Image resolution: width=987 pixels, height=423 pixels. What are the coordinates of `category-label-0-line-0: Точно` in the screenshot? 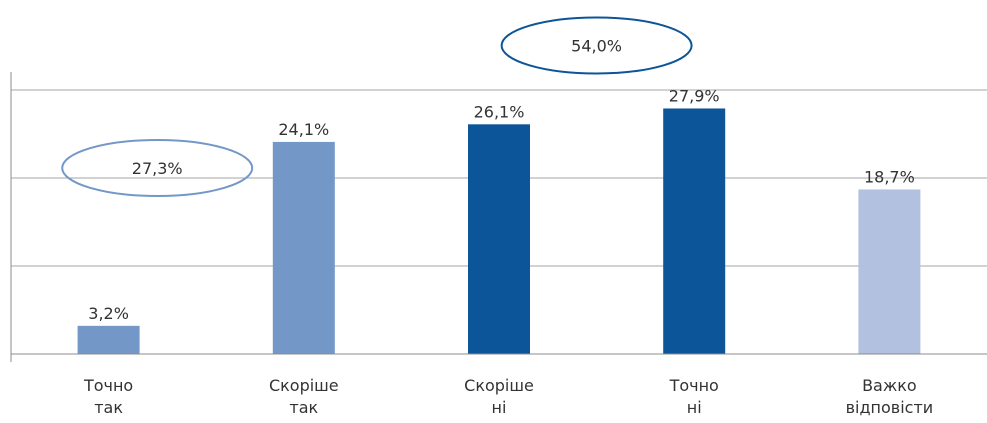 It's located at (108, 385).